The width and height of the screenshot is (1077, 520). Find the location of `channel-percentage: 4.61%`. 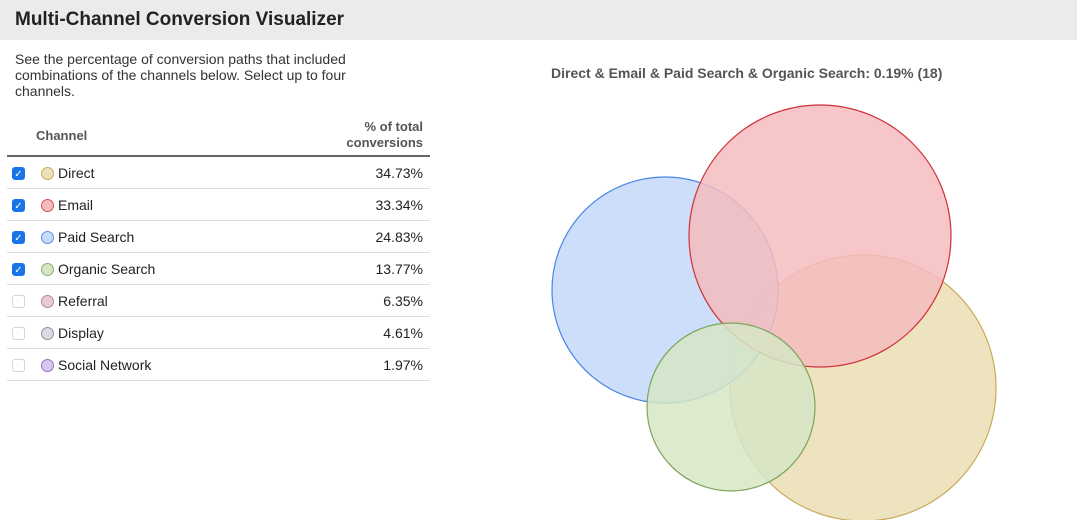

channel-percentage: 4.61% is located at coordinates (347, 332).